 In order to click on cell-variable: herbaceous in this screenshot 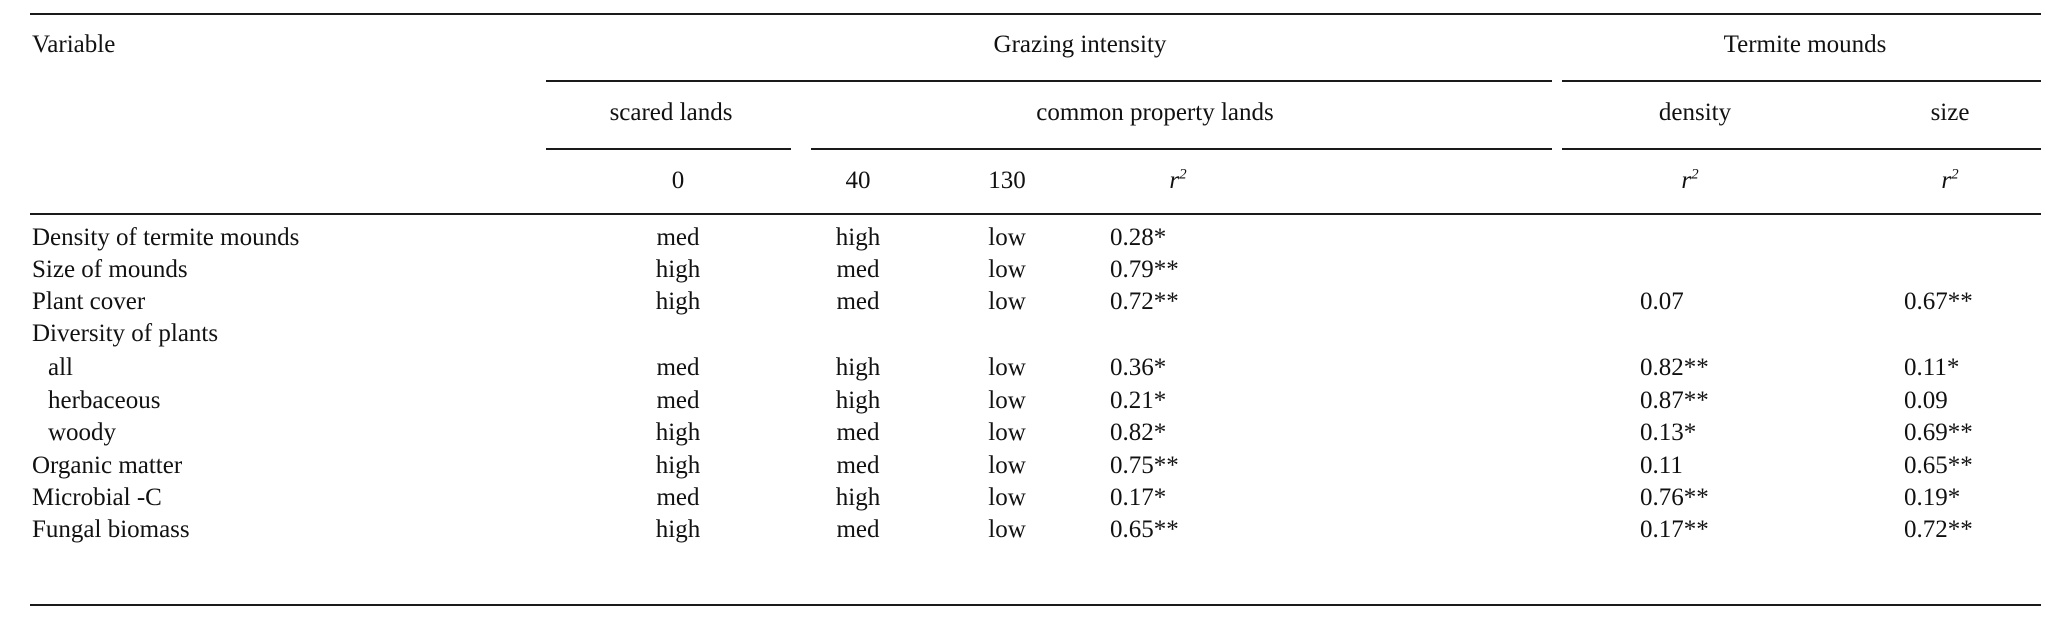, I will do `click(104, 400)`.